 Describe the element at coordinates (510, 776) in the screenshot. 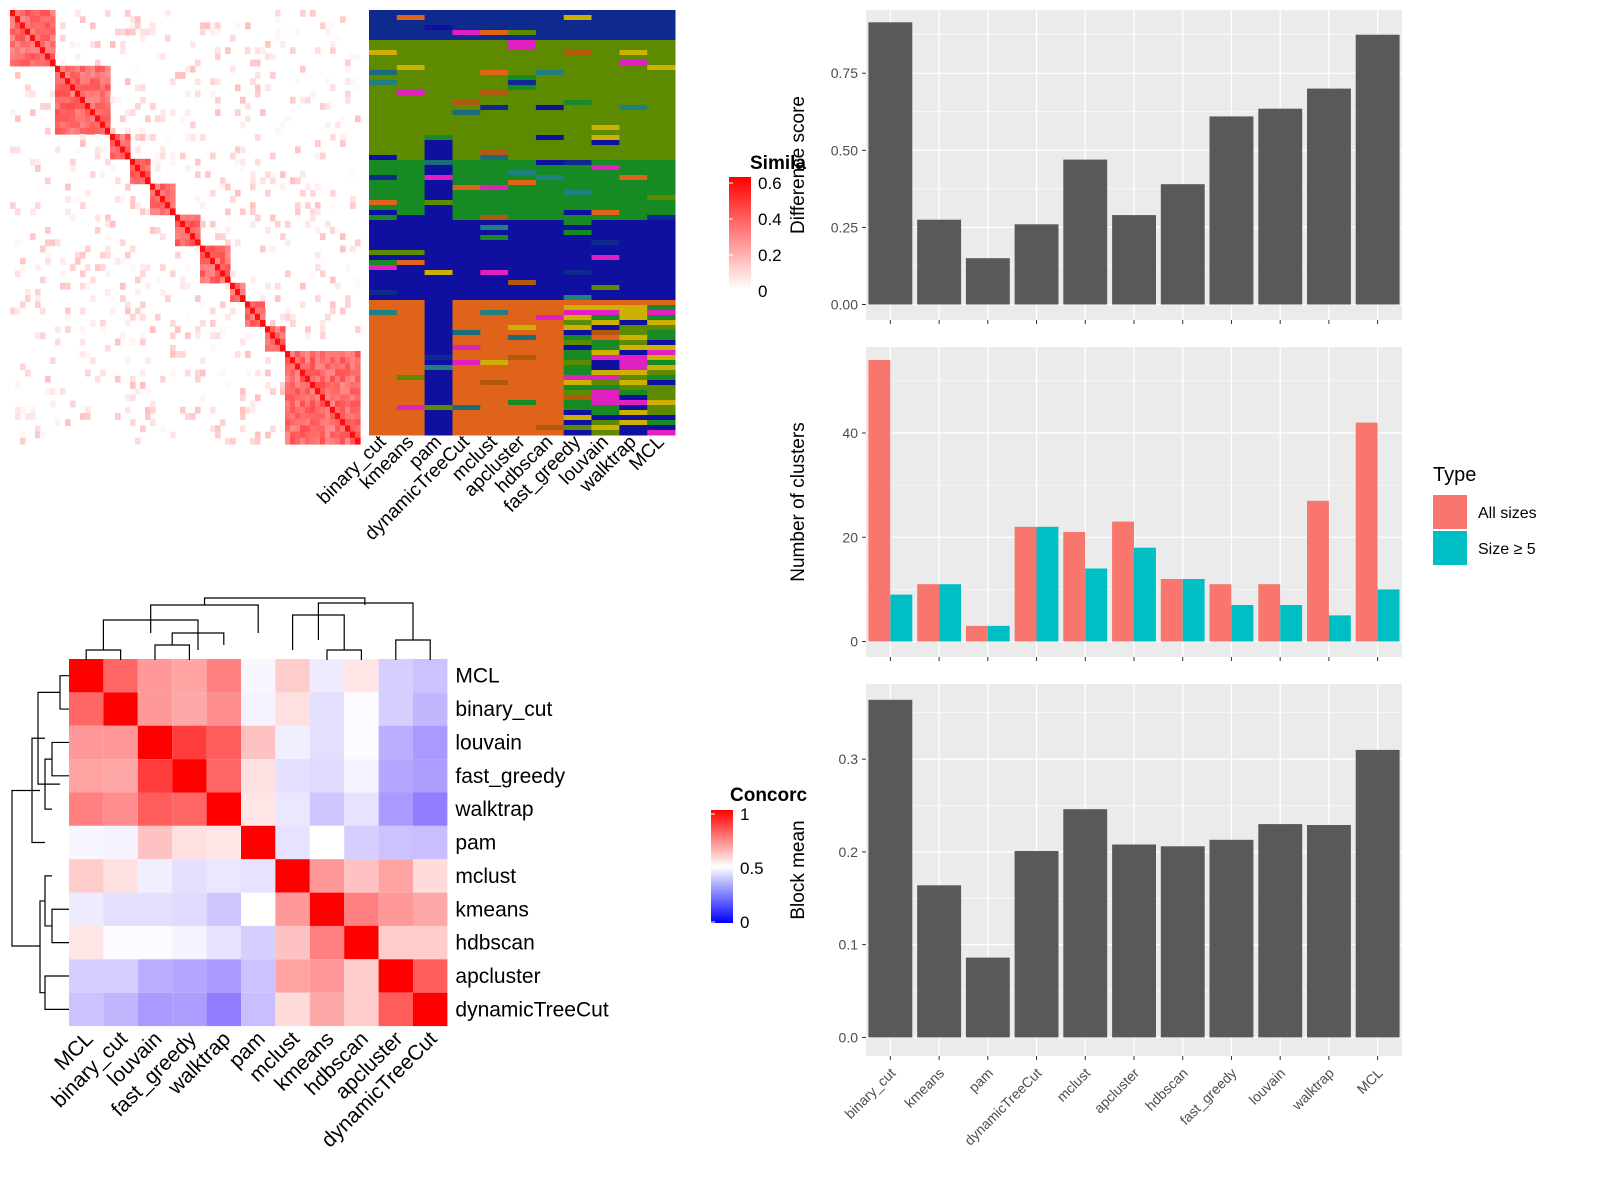

I see `concordance-row-label: fast_greedy` at that location.